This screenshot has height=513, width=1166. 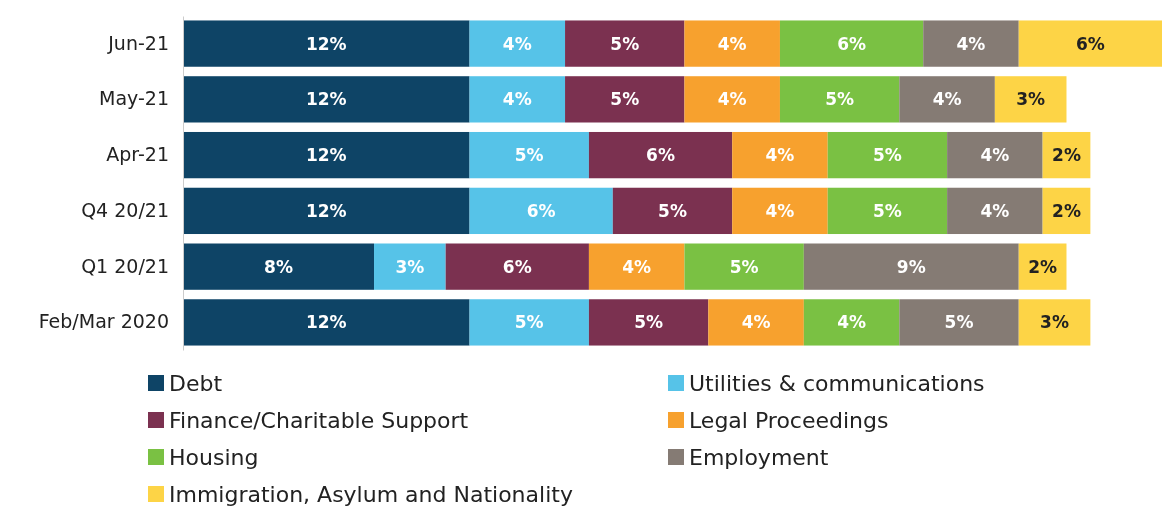 I want to click on y-tick-label: Feb/Mar 2020, so click(x=103, y=321).